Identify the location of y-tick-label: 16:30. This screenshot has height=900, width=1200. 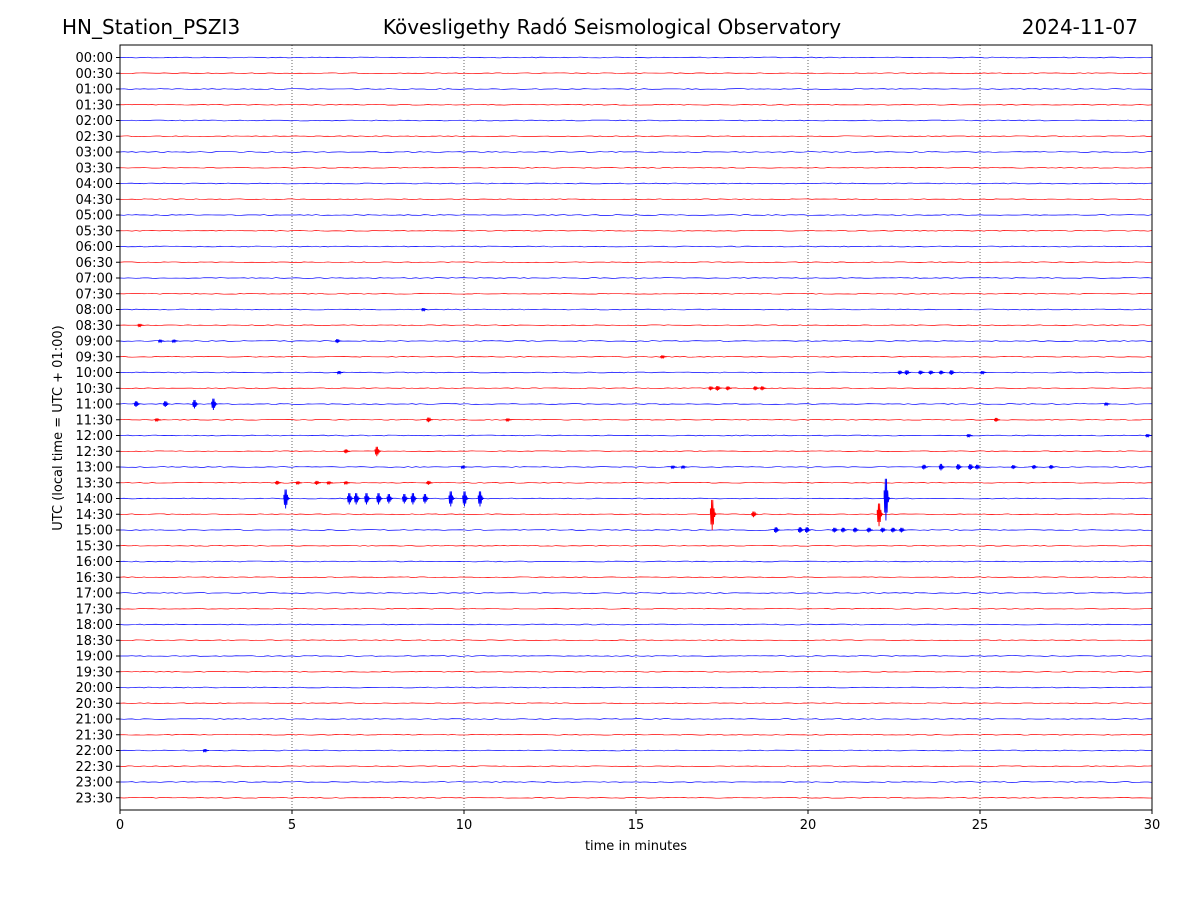
(94, 578).